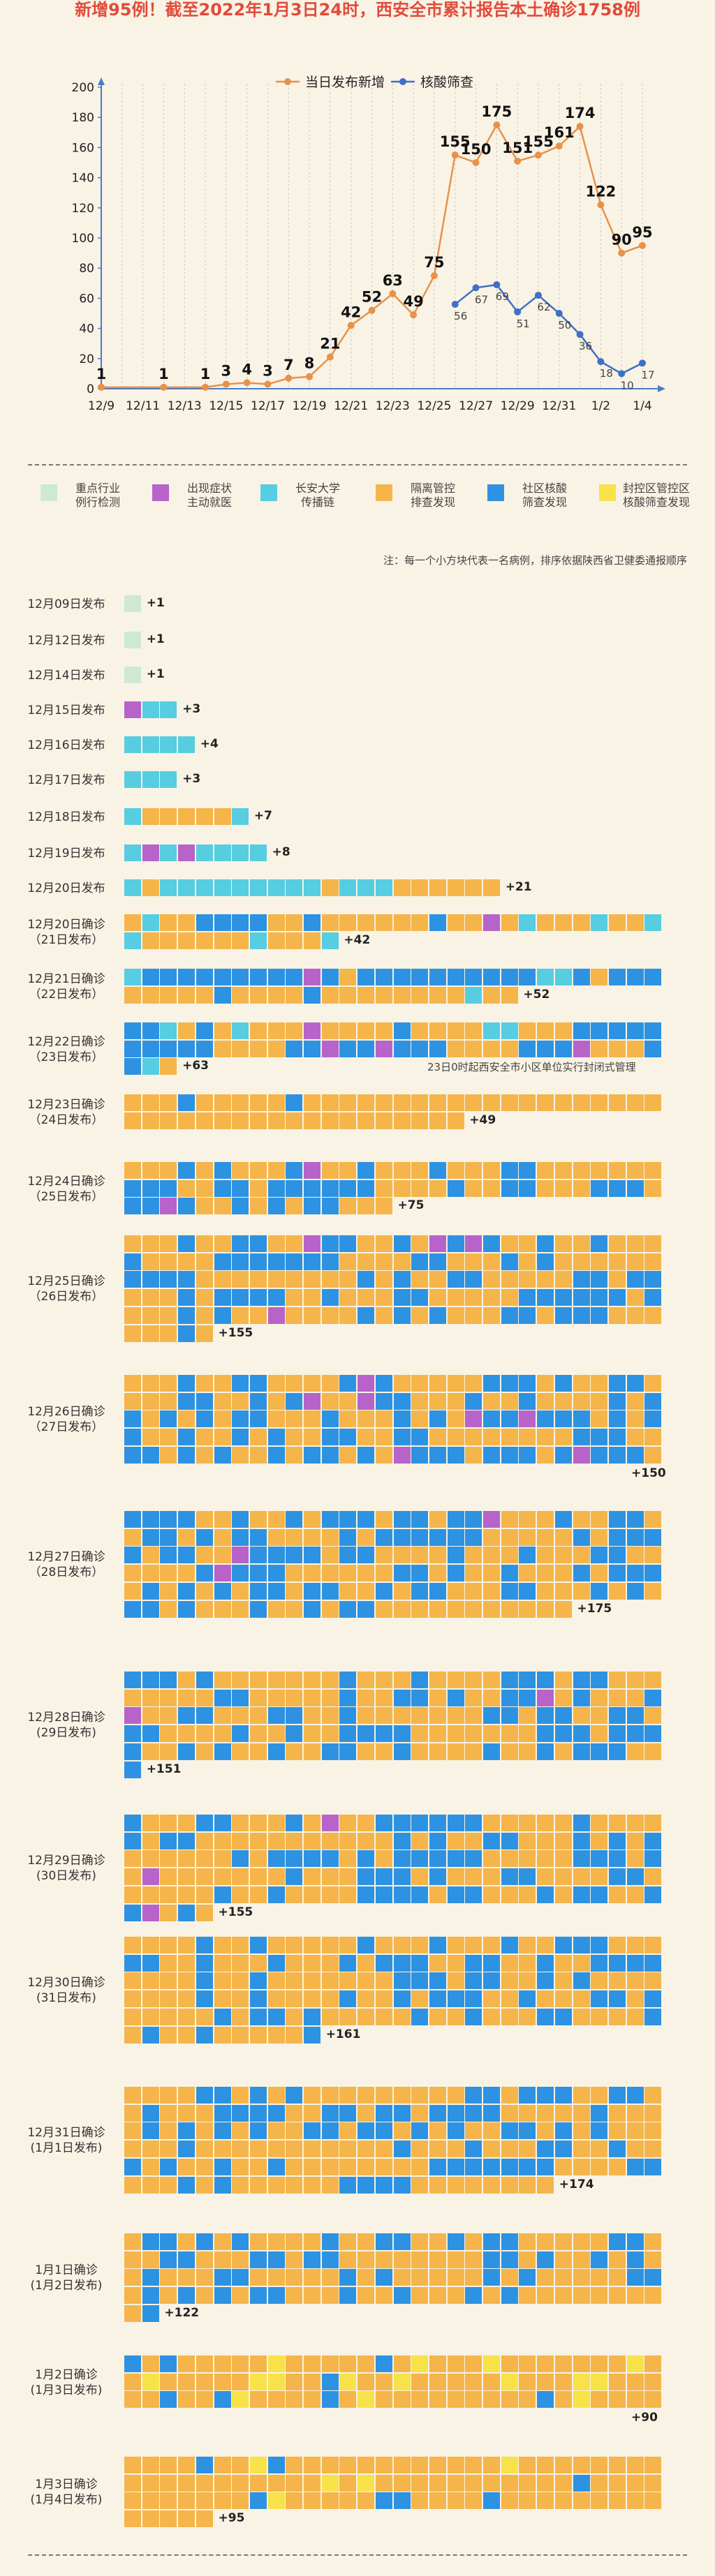  What do you see at coordinates (192, 502) in the screenshot?
I see `legend-item: 出现症状 主动就医` at bounding box center [192, 502].